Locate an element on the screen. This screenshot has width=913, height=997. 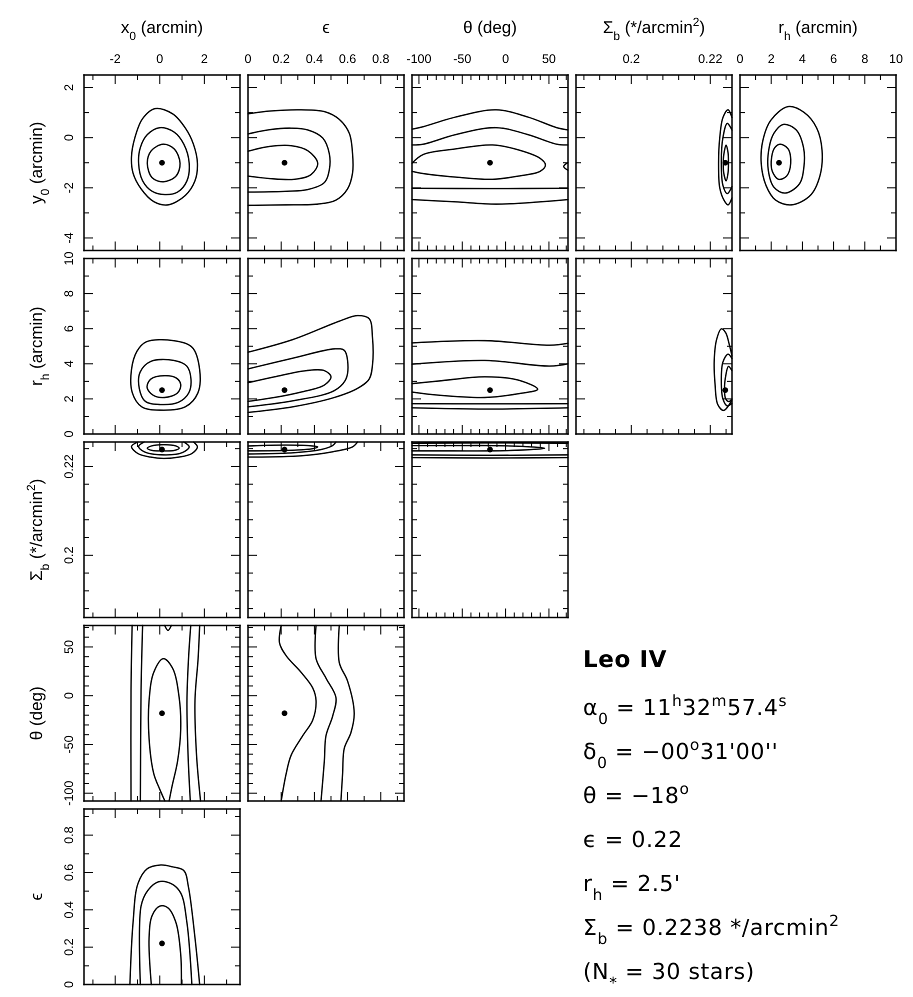
y-tick-label: 8 is located at coordinates (69, 294).